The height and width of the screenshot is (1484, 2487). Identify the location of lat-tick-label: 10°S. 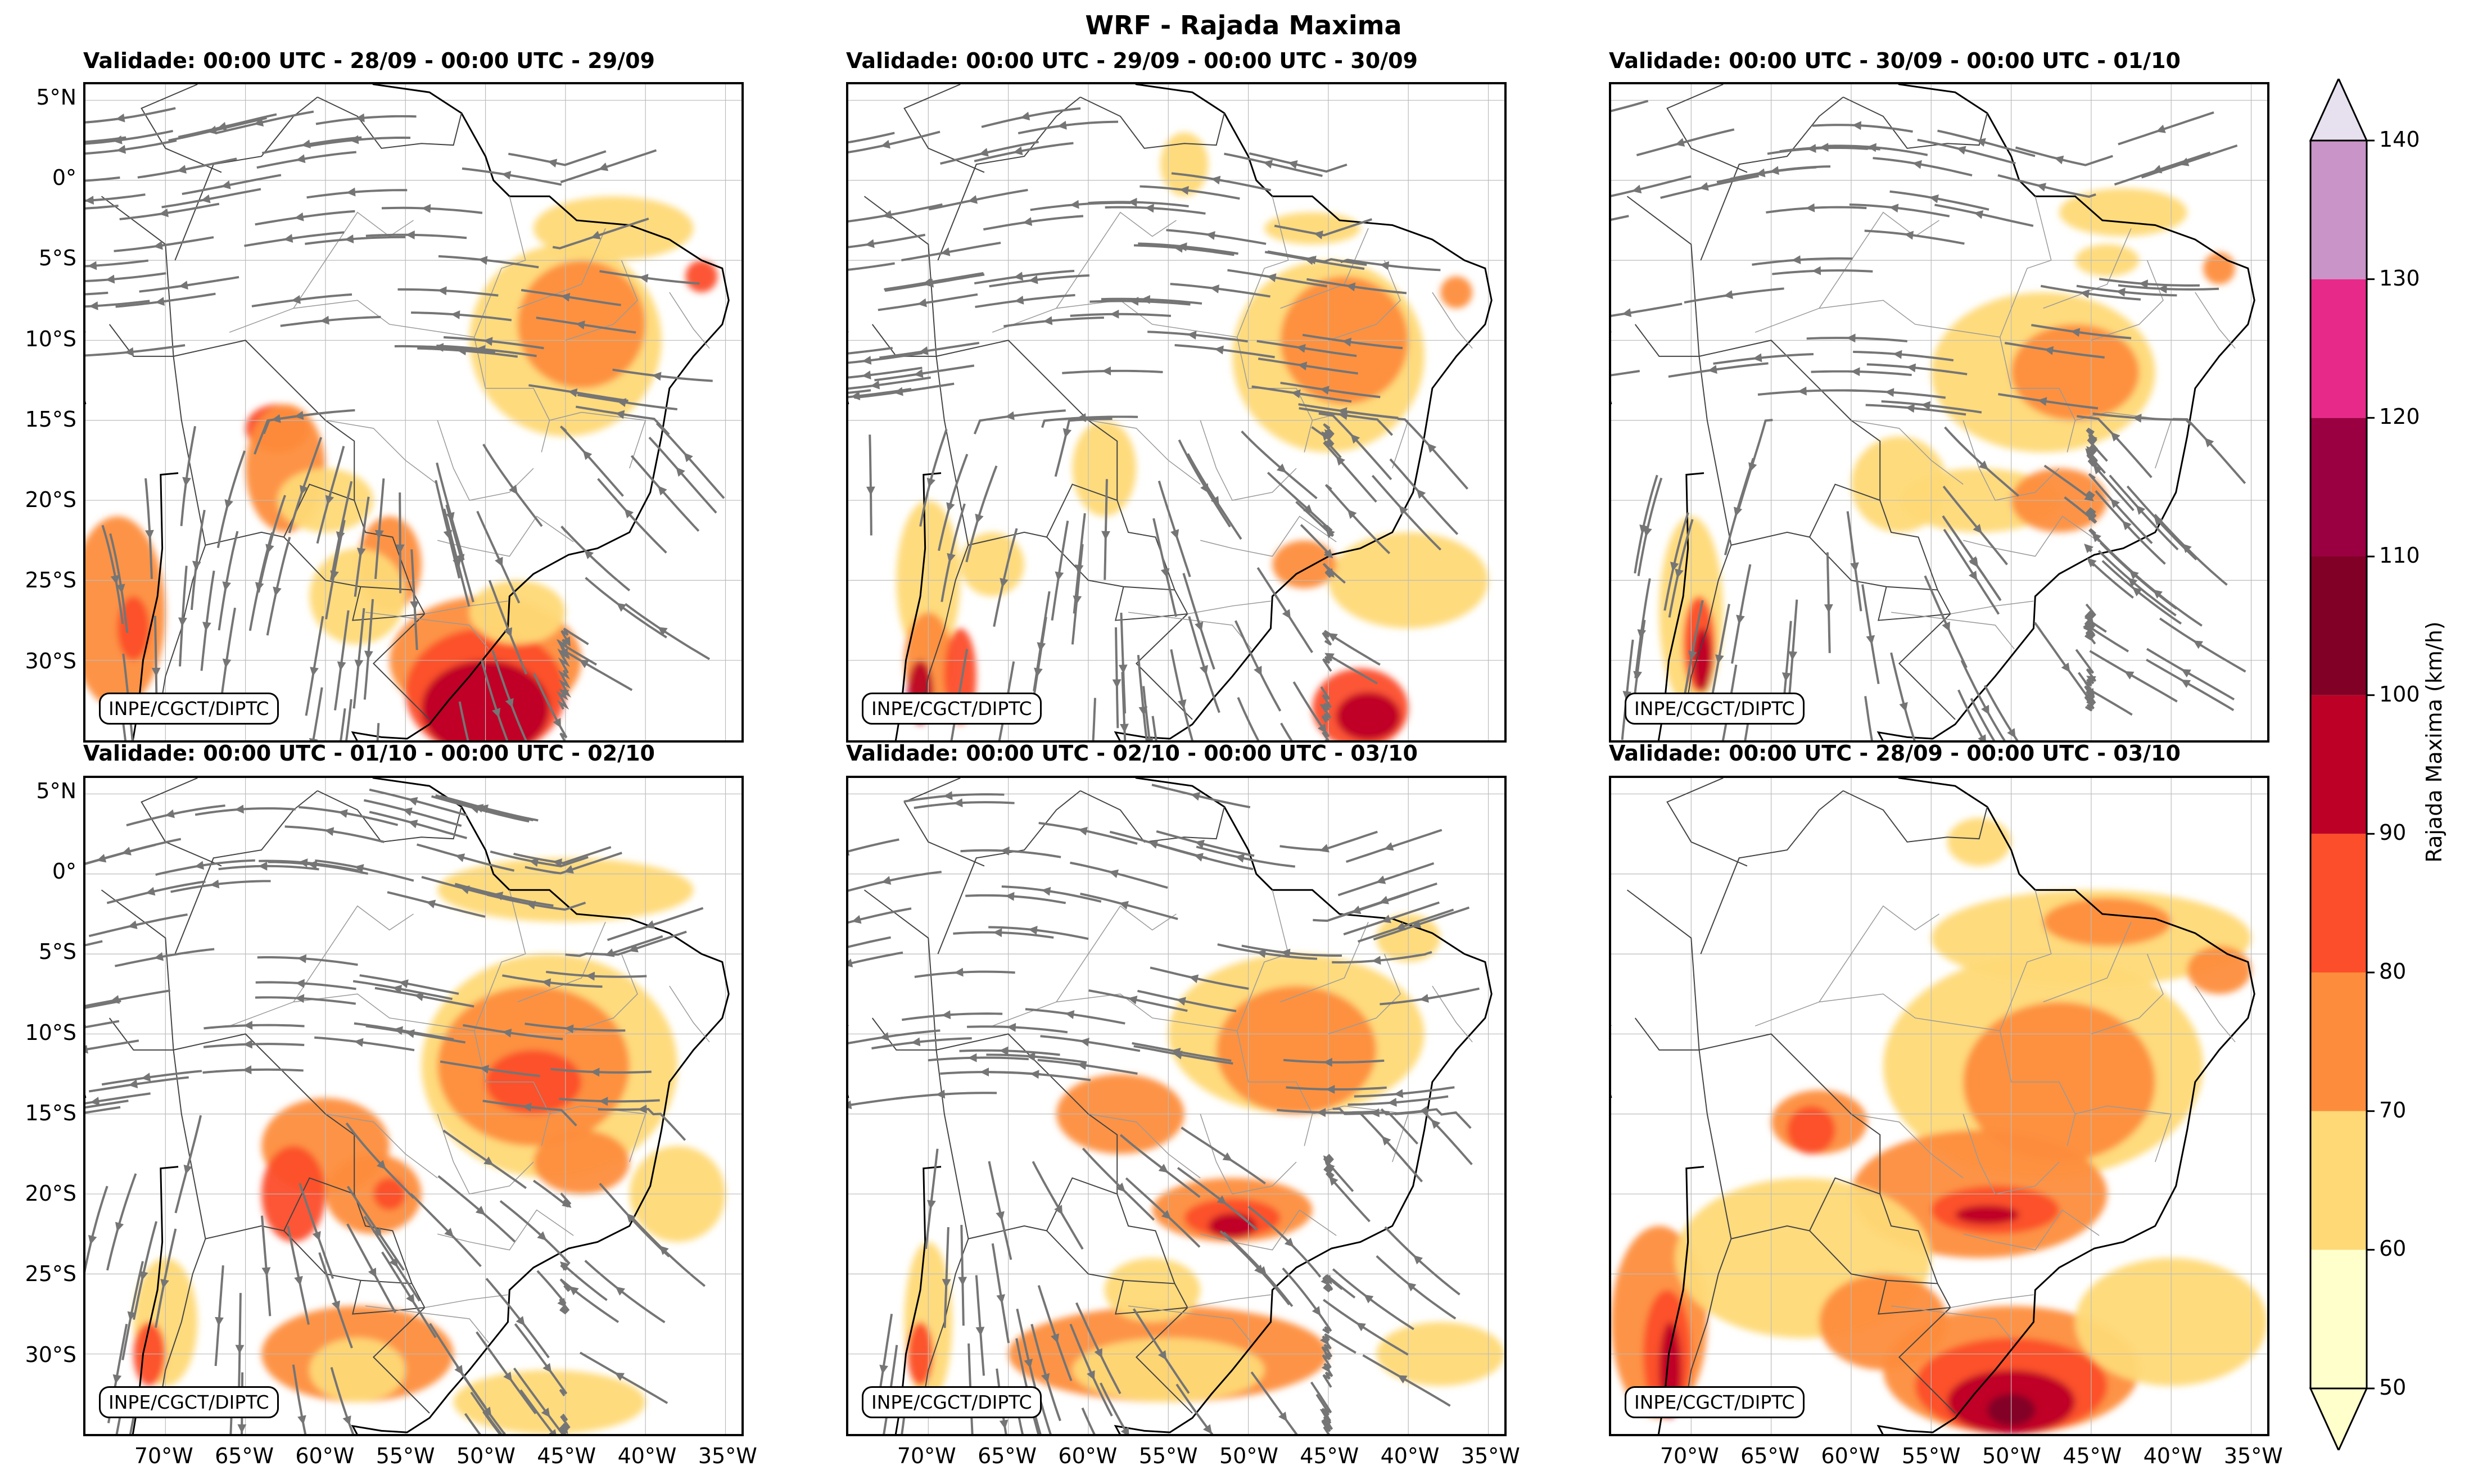
(50, 1032).